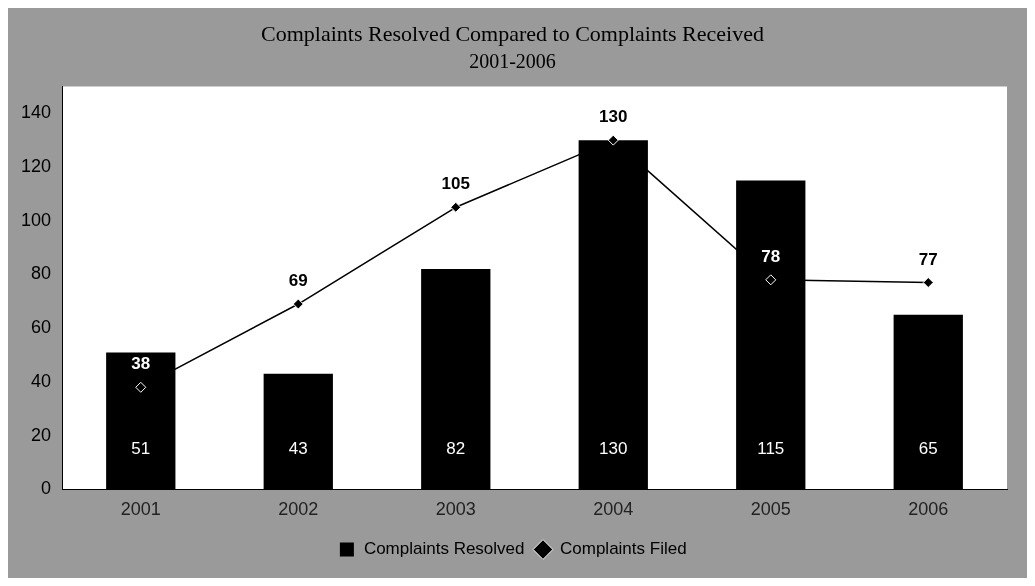 The image size is (1035, 586). What do you see at coordinates (456, 448) in the screenshot?
I see `data-label: 82` at bounding box center [456, 448].